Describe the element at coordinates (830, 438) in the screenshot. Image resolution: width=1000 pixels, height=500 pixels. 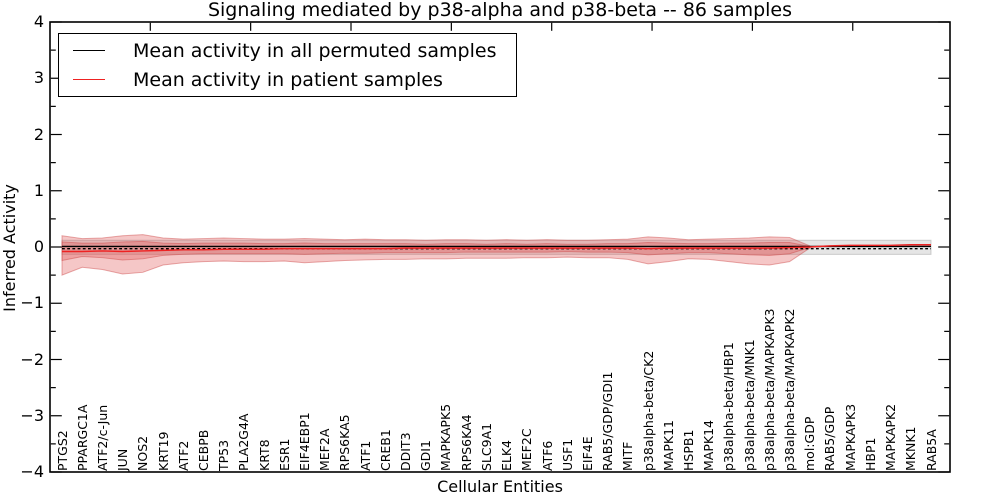
I see `x-tick-label: RAB5/GDP` at that location.